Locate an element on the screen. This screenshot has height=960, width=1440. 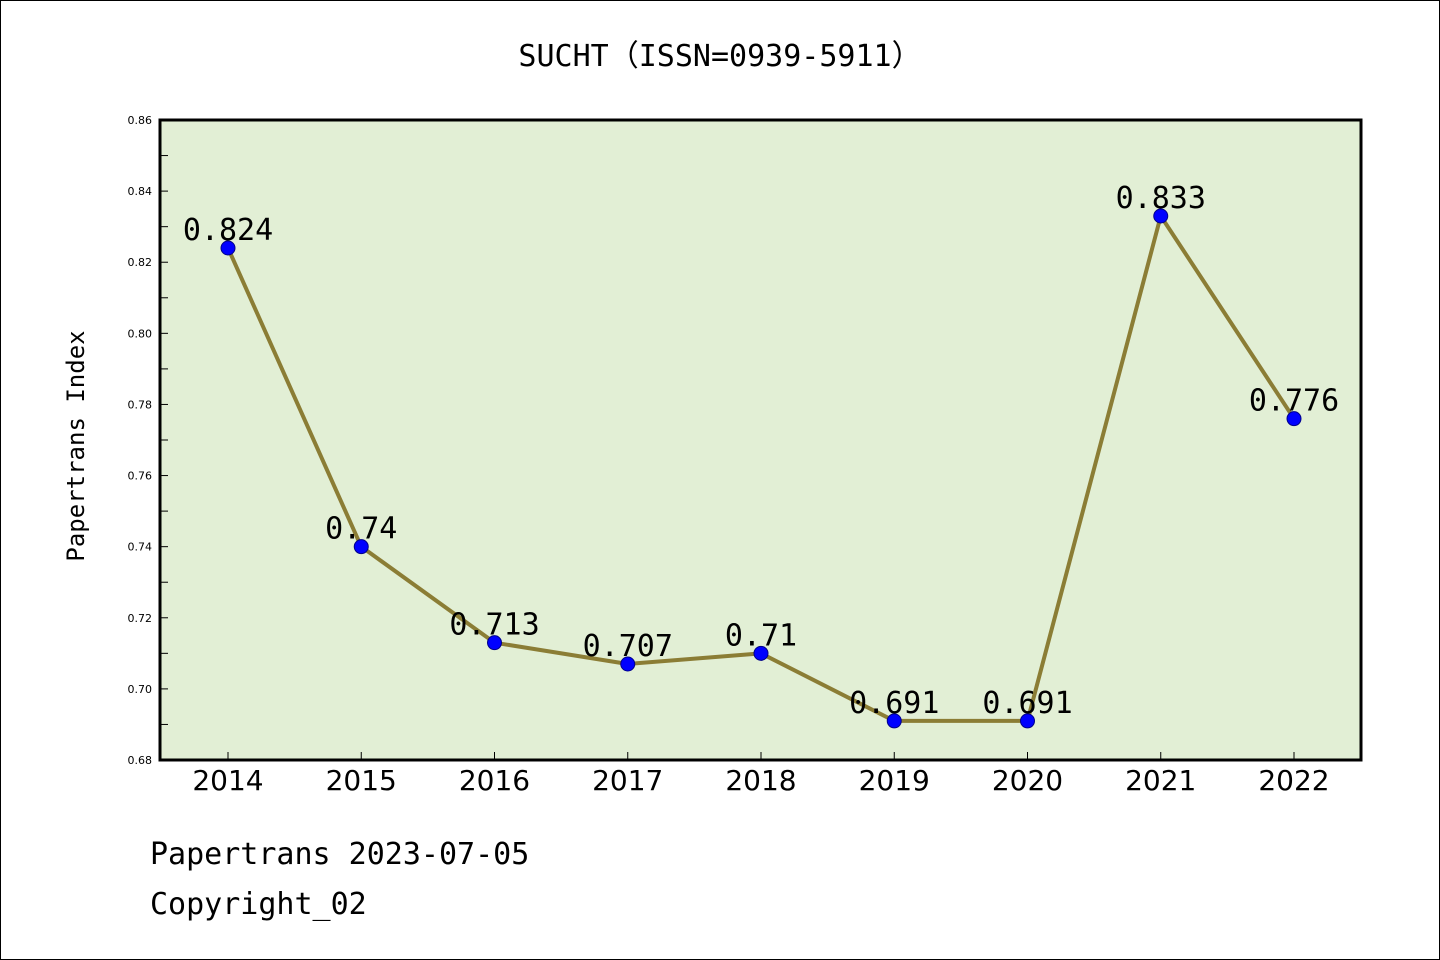
footer-date: Papertrans 2023-07-05 is located at coordinates (339, 854).